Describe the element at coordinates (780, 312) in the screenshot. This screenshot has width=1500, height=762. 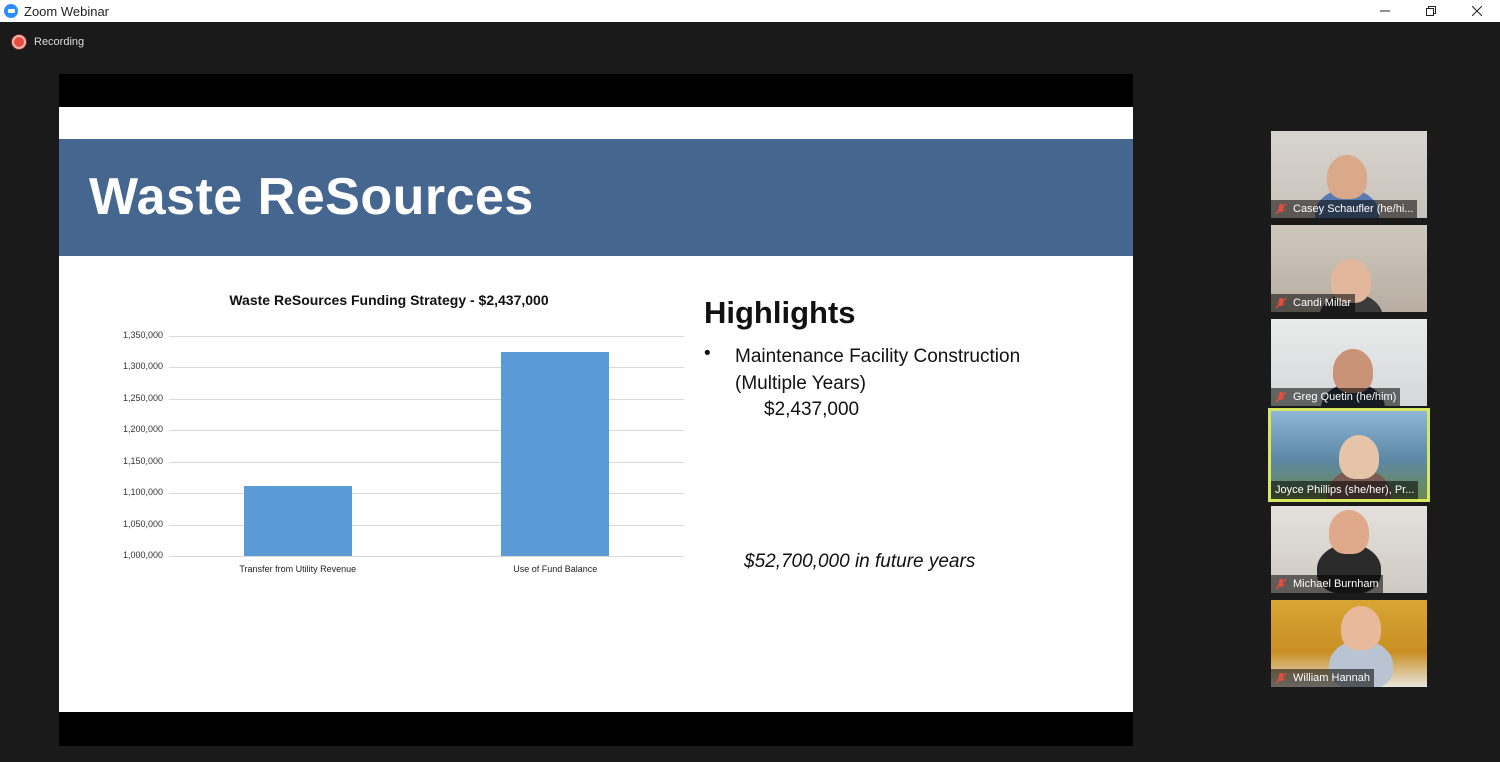
I see `highlights-heading: Highlights` at that location.